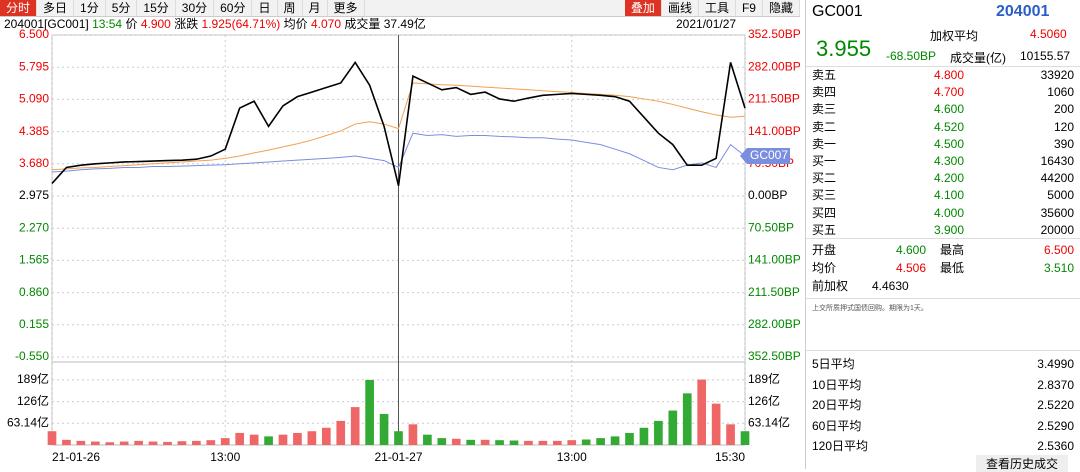 The height and width of the screenshot is (472, 1080). What do you see at coordinates (1060, 195) in the screenshot?
I see `size: 5000` at bounding box center [1060, 195].